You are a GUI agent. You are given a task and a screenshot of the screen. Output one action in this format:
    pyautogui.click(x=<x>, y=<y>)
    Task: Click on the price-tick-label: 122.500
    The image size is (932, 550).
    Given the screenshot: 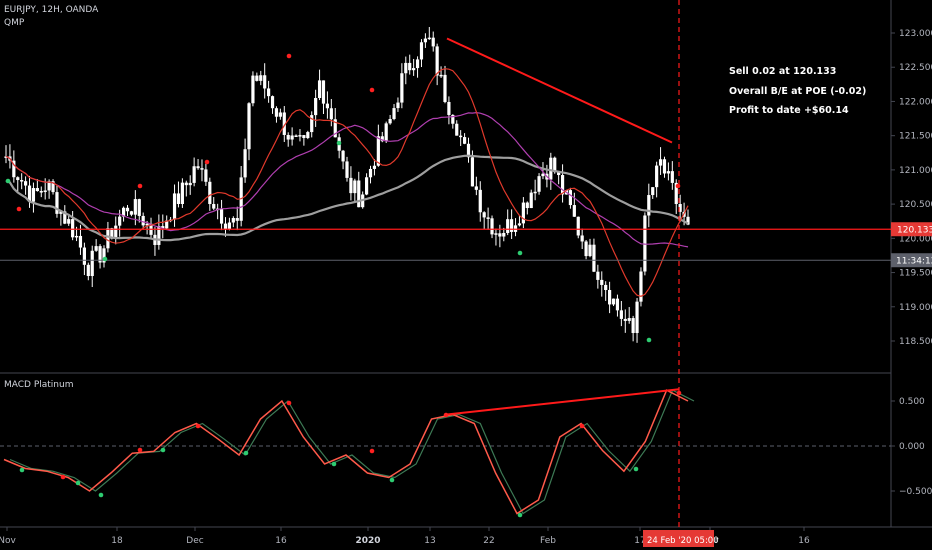 What is the action you would take?
    pyautogui.click(x=915, y=68)
    